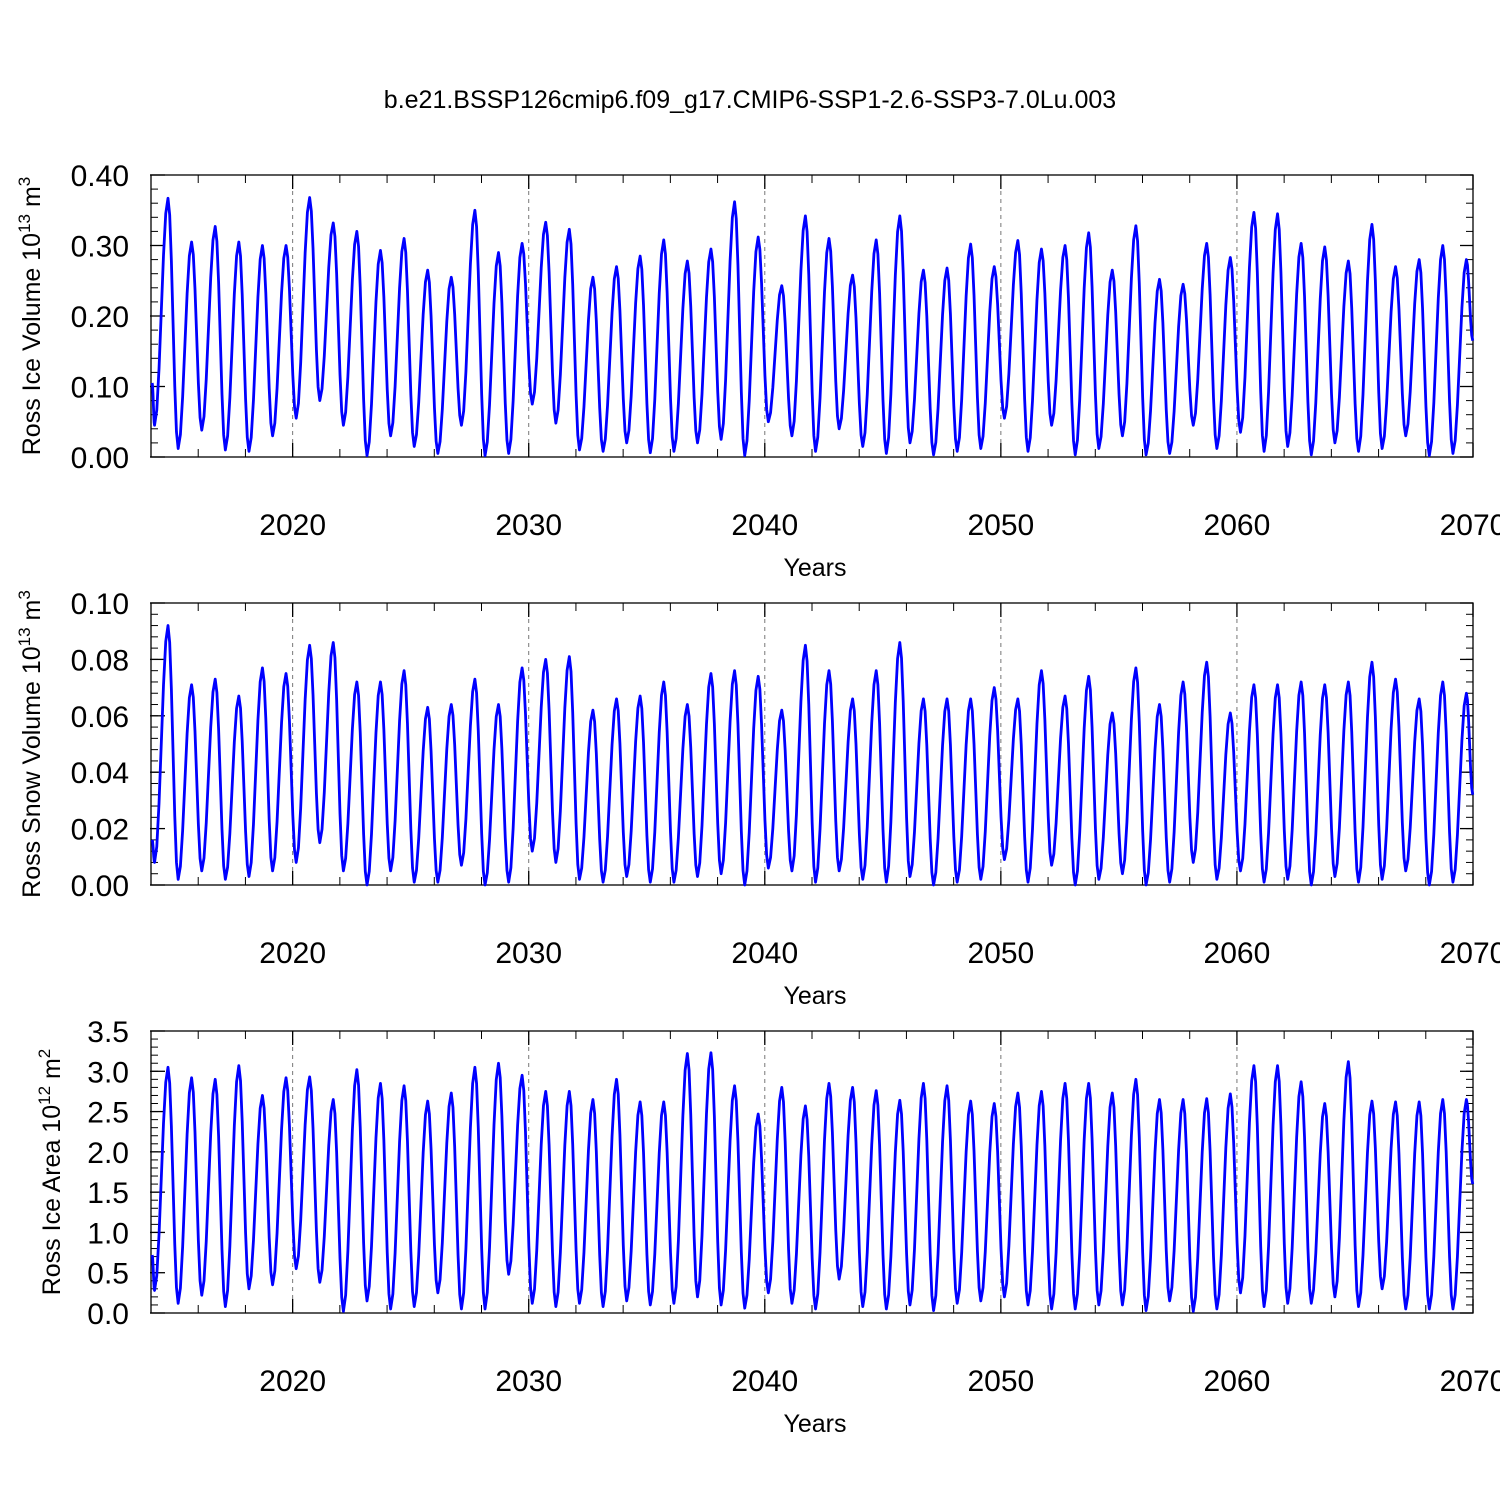  I want to click on y-tick-label: 2.5, so click(108, 1113).